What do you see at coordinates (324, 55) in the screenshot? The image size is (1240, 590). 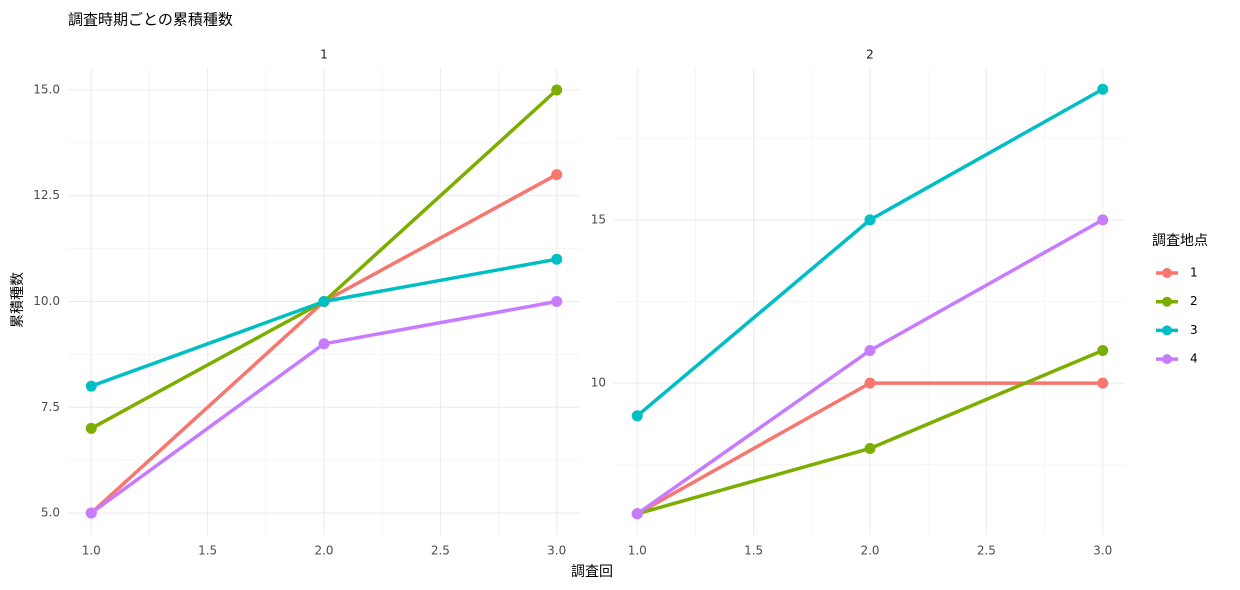 I see `facet-title: 1` at bounding box center [324, 55].